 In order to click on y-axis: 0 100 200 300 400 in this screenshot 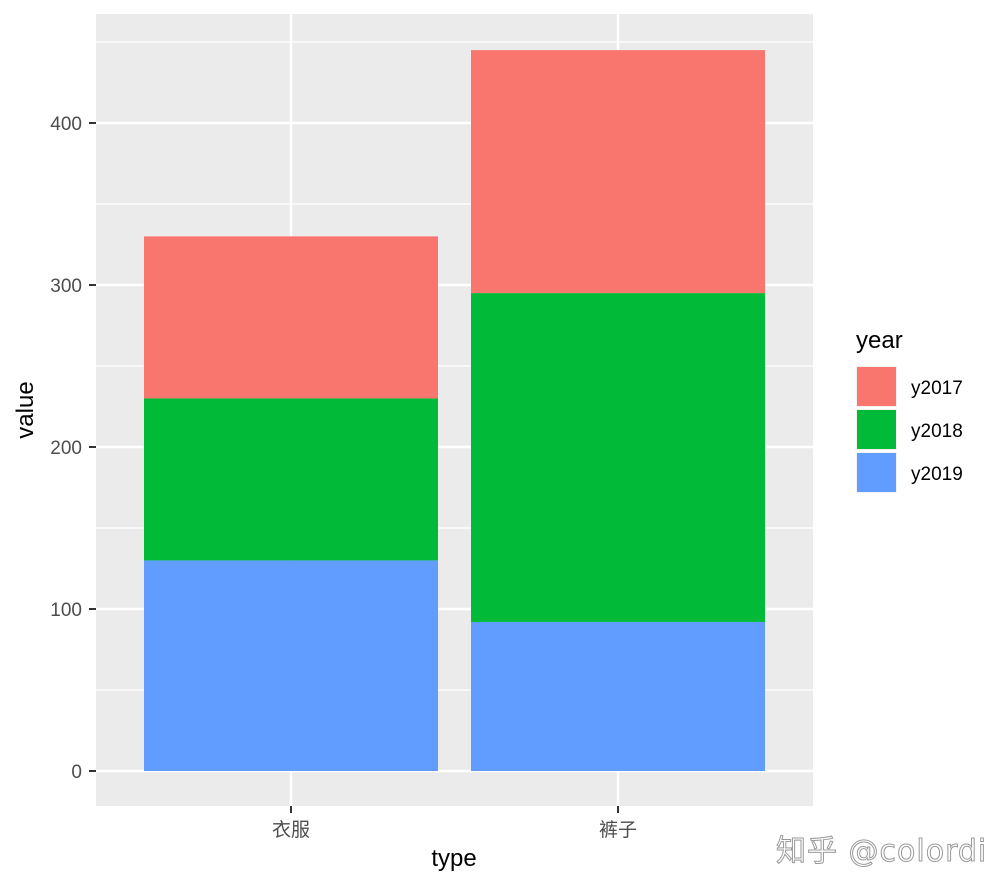, I will do `click(73, 448)`.